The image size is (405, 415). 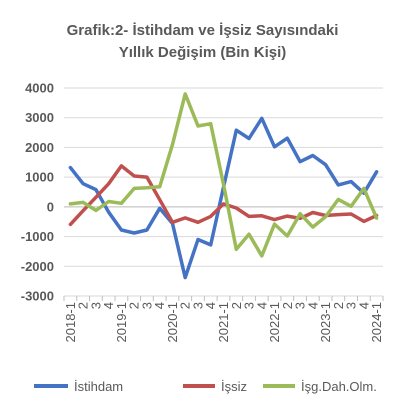 What do you see at coordinates (376, 322) in the screenshot?
I see `x-tick-label: 2024-1` at bounding box center [376, 322].